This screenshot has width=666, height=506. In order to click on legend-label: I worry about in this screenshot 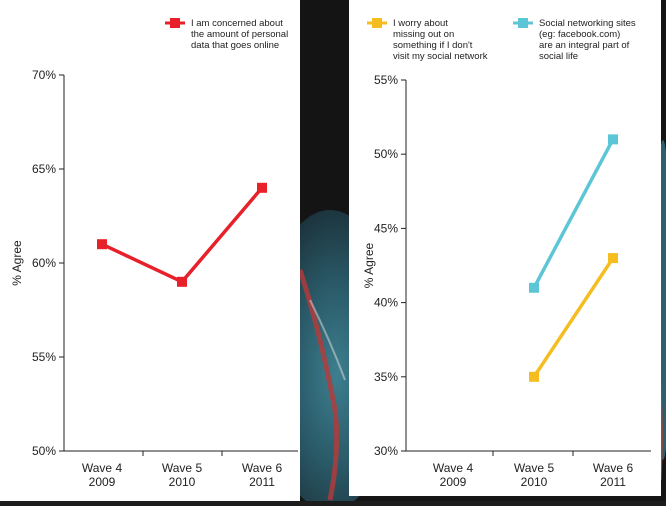, I will do `click(420, 23)`.